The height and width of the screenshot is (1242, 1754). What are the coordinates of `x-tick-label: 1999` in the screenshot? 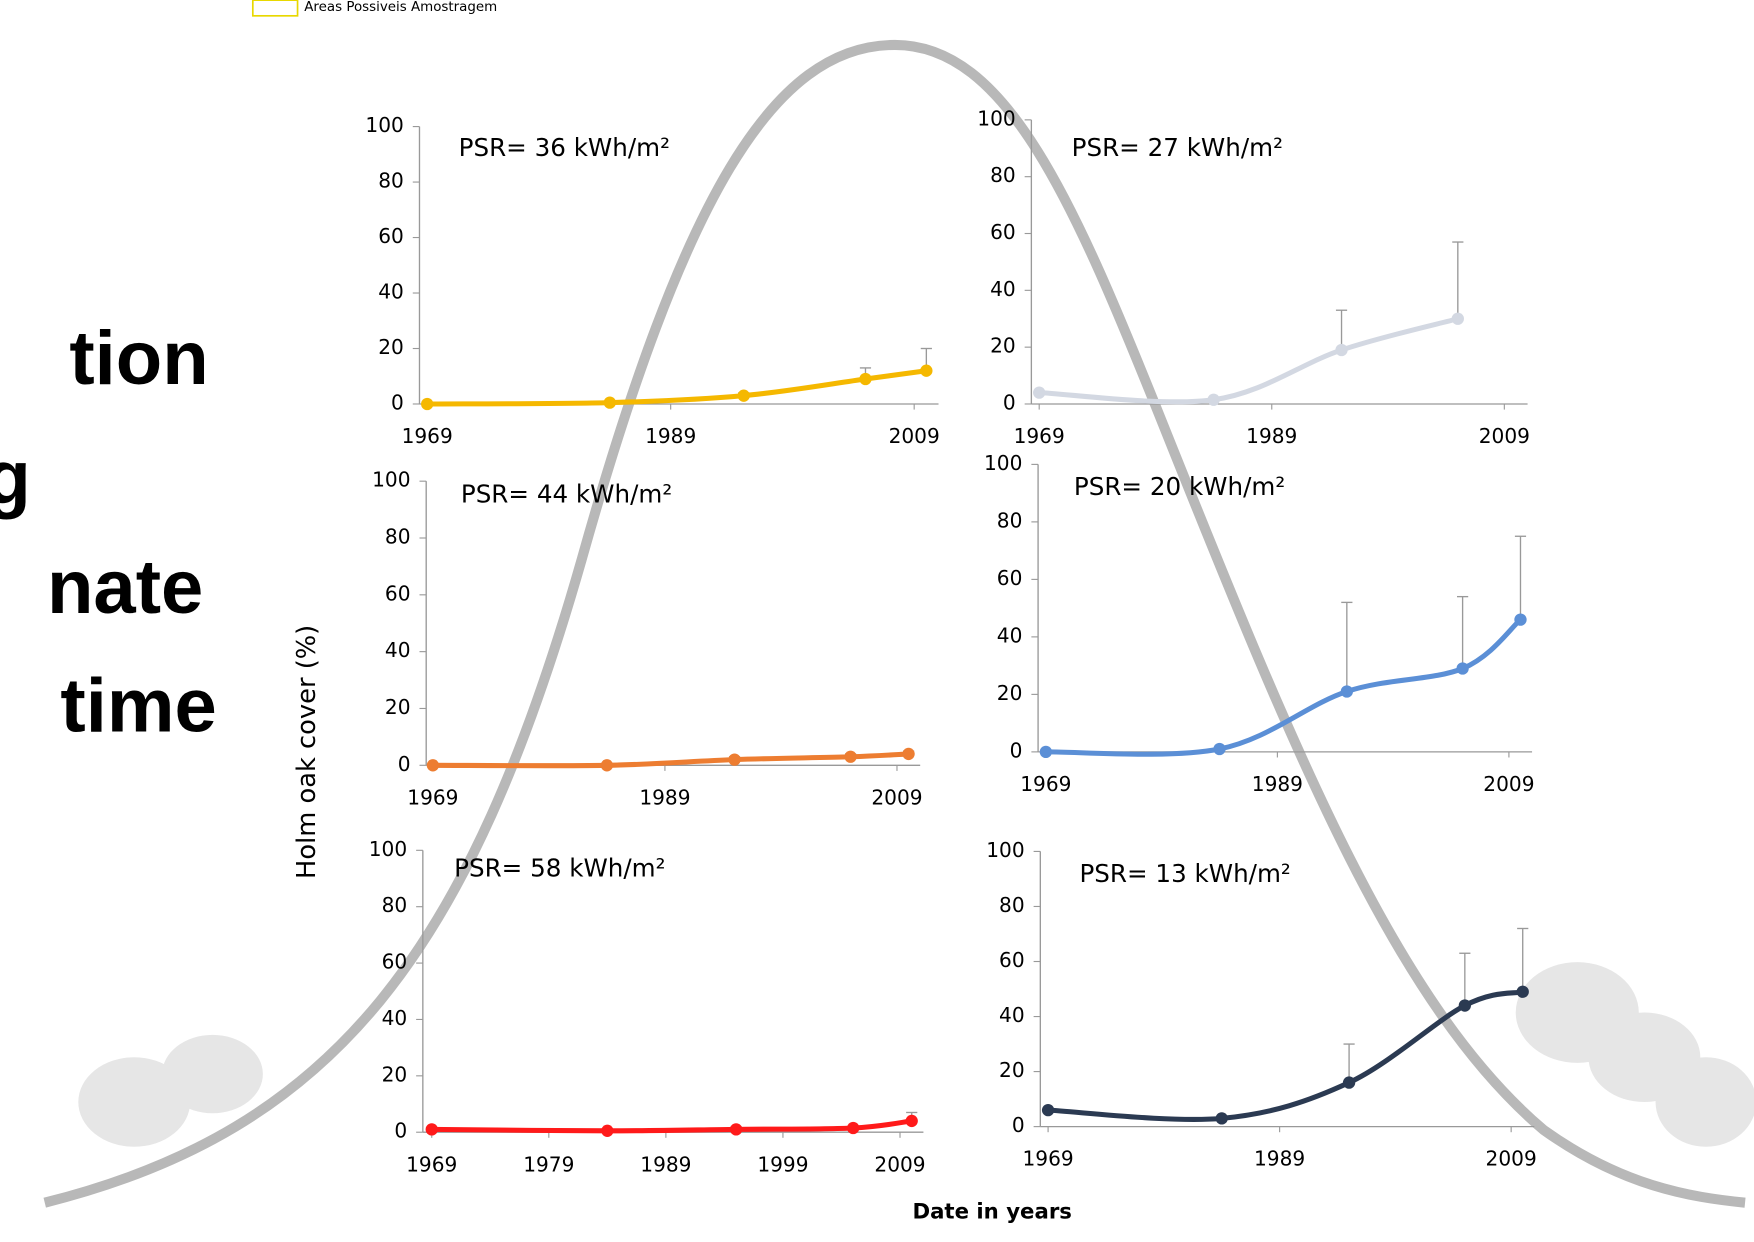 It's located at (782, 1164).